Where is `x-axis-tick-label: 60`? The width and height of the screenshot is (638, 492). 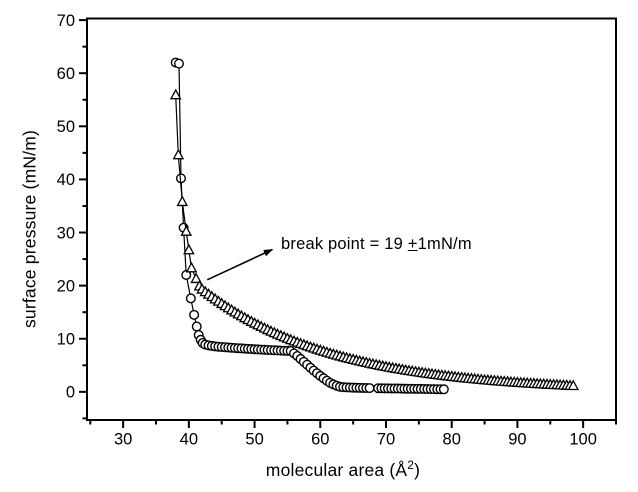
x-axis-tick-label: 60 is located at coordinates (320, 440).